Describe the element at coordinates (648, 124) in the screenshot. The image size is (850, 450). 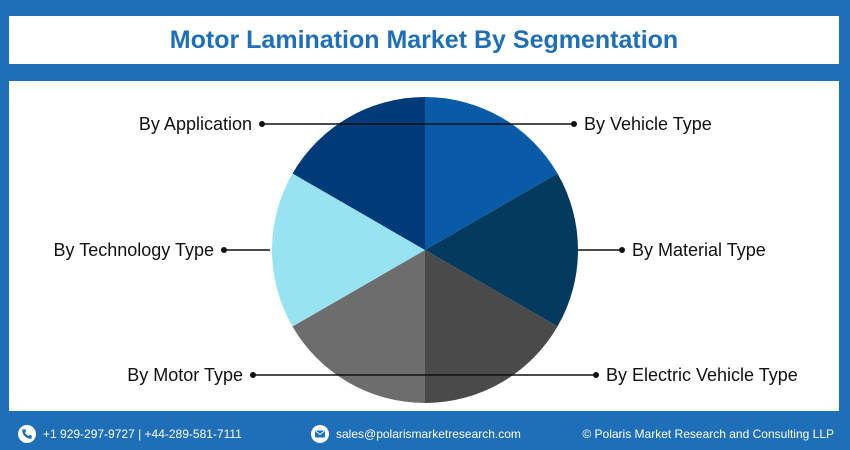
I see `slice-label-by-vehicle-type: By Vehicle Type` at that location.